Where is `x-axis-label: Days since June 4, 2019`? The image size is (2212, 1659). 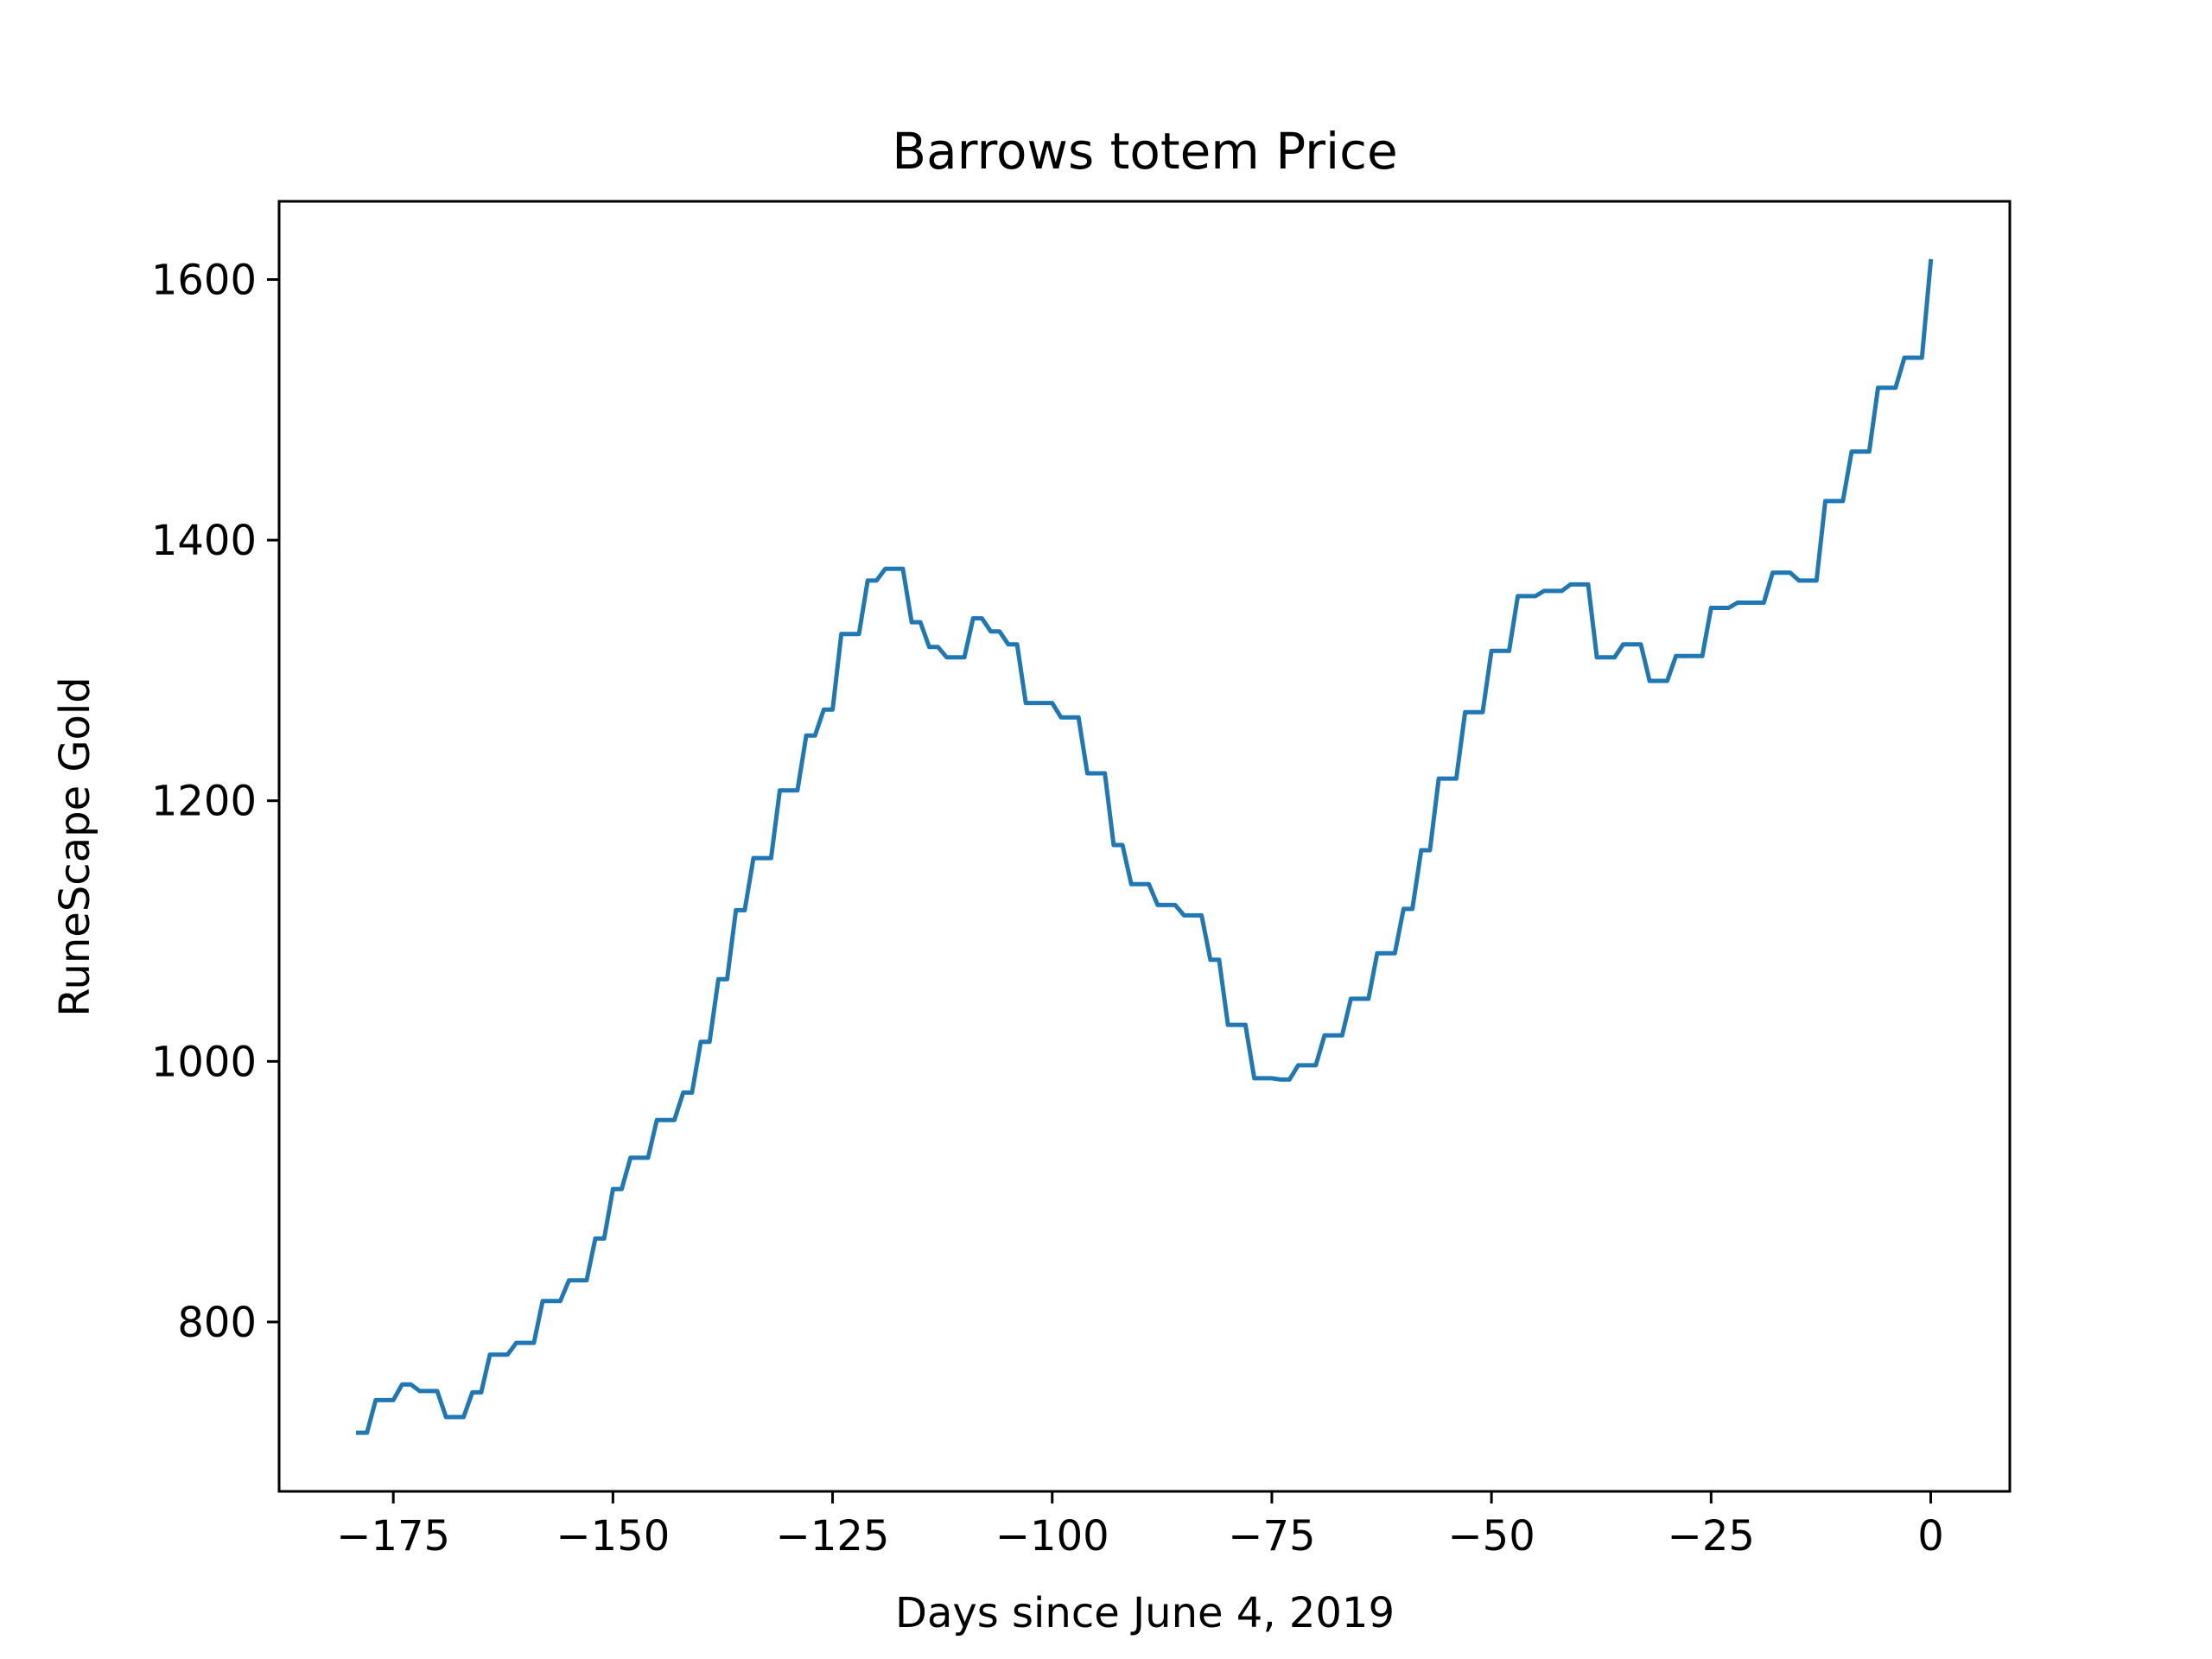 x-axis-label: Days since June 4, 2019 is located at coordinates (1145, 1613).